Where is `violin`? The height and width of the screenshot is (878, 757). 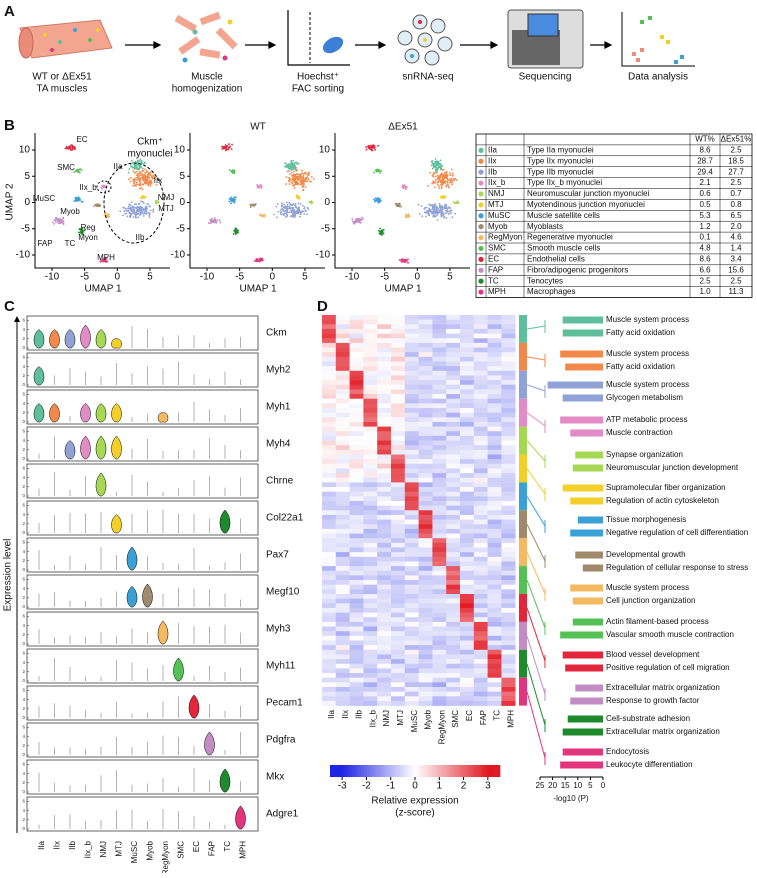 violin is located at coordinates (101, 413).